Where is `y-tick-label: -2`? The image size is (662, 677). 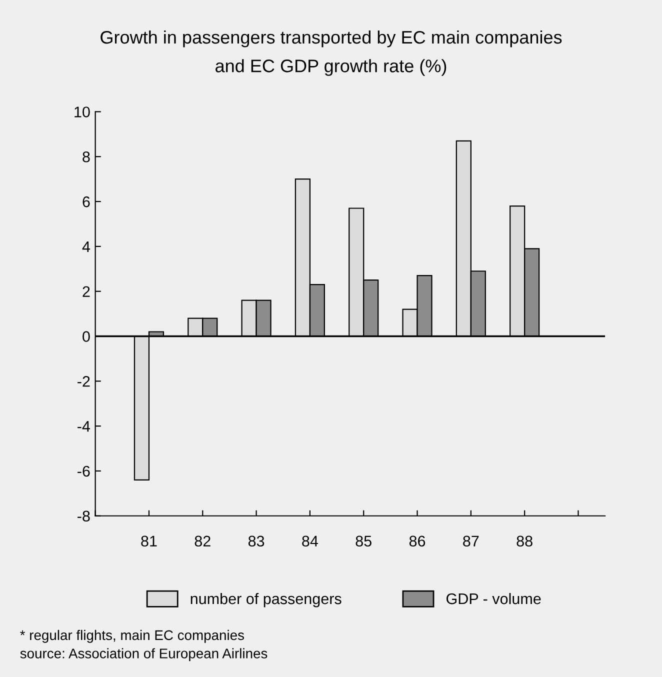 y-tick-label: -2 is located at coordinates (84, 381).